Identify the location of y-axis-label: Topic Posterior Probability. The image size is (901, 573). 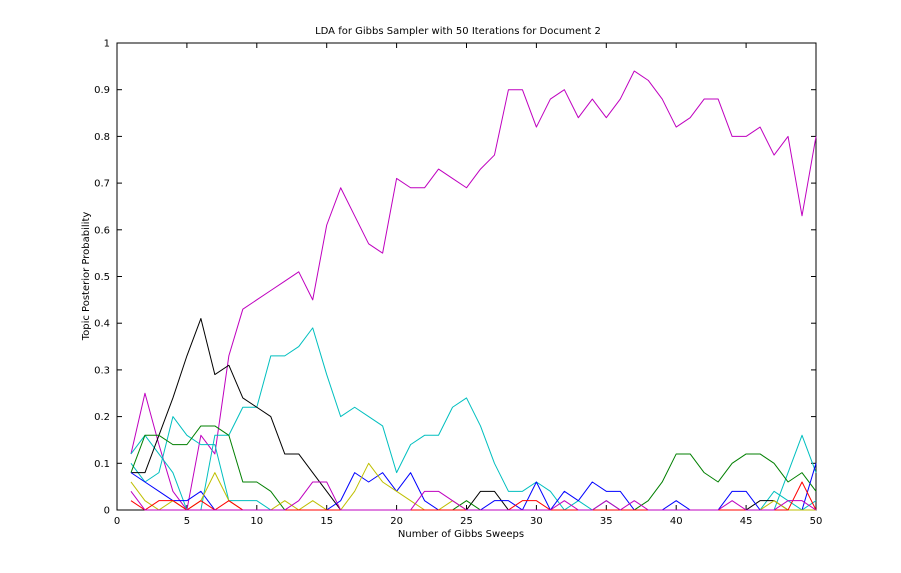
(86, 277).